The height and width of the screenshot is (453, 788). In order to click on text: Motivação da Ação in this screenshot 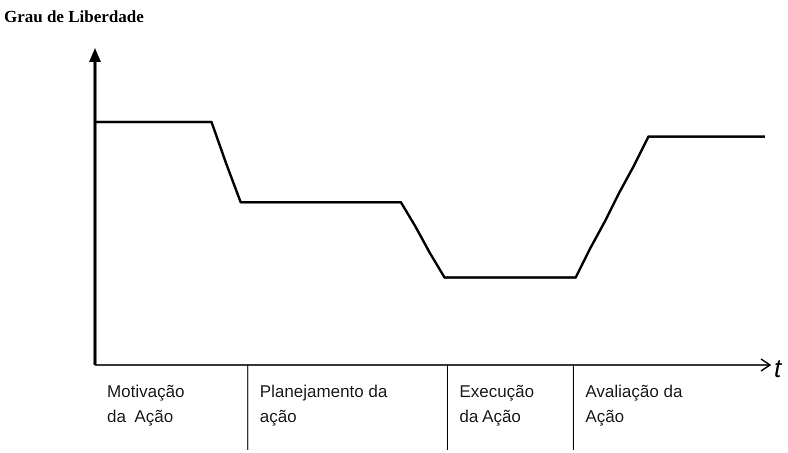, I will do `click(145, 404)`.